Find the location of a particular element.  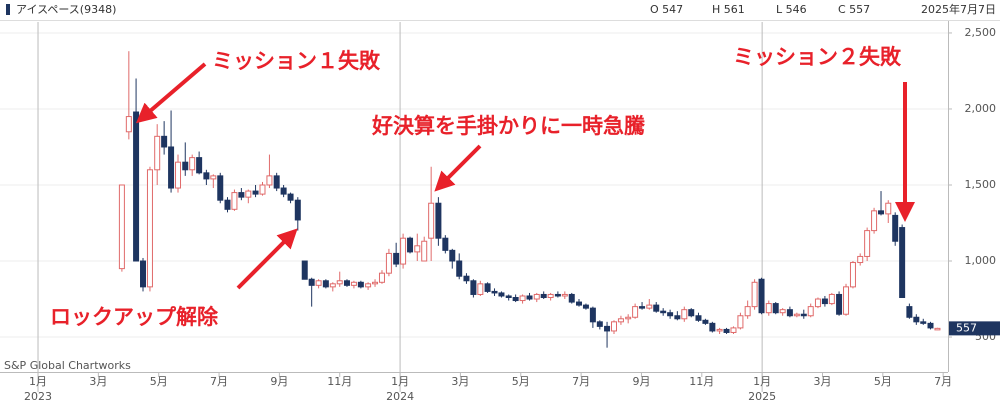

year-label: 2025 is located at coordinates (762, 396).